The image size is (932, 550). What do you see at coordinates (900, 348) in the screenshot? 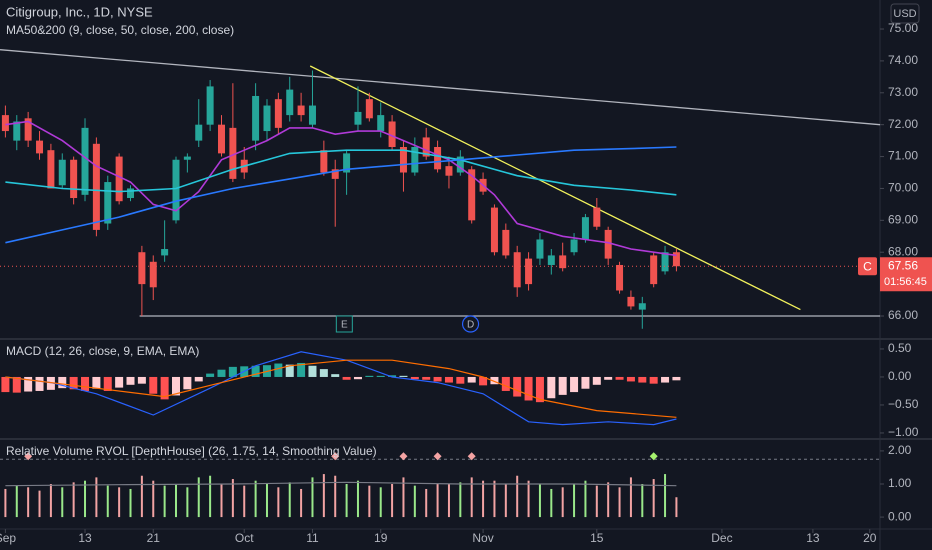
I see `y-tick-label: 0.50` at bounding box center [900, 348].